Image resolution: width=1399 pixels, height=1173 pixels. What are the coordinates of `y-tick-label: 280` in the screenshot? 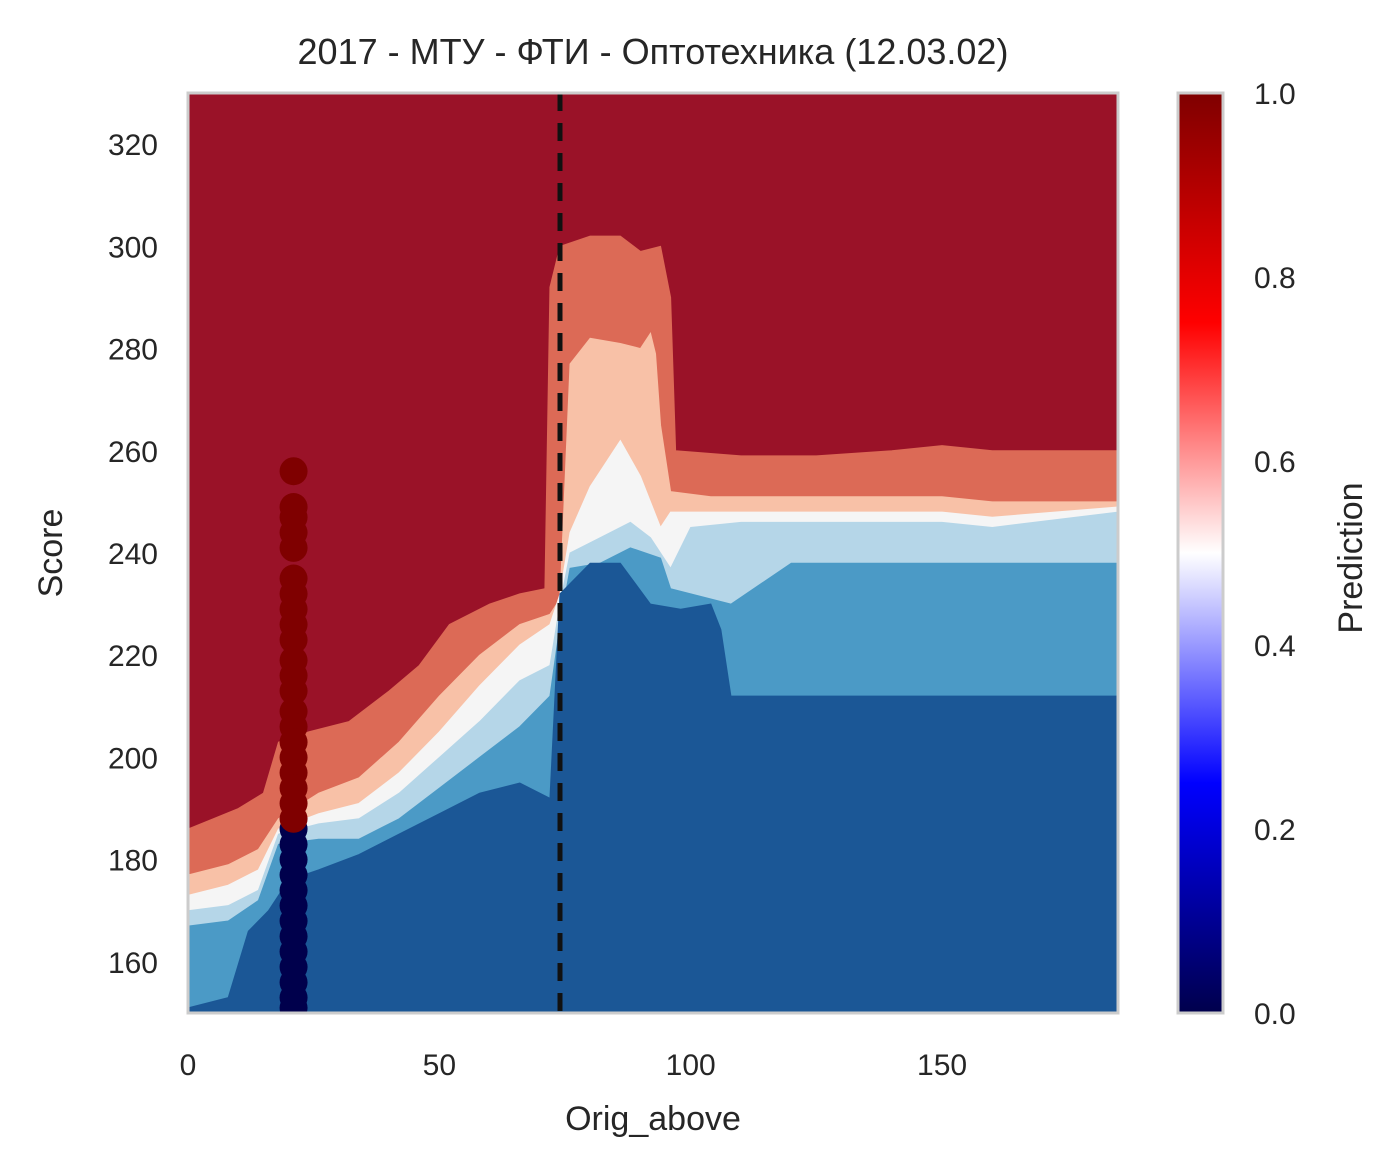 It's located at (133, 350).